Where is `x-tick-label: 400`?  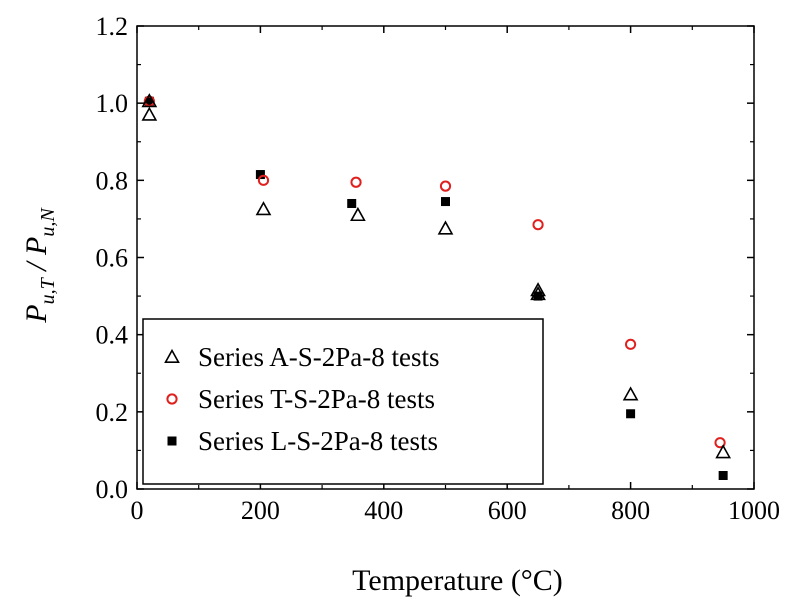 x-tick-label: 400 is located at coordinates (383, 510).